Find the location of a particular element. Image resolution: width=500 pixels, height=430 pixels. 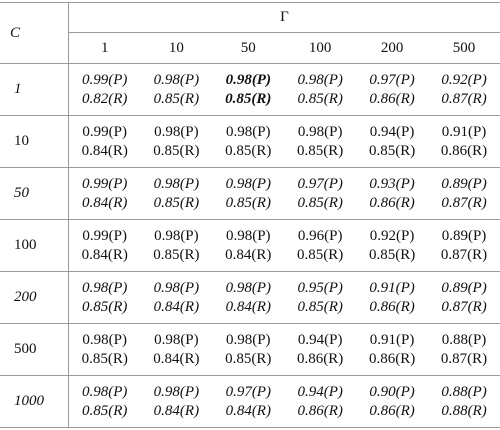

cell: 0.94(P)0.85(R) is located at coordinates (392, 142).